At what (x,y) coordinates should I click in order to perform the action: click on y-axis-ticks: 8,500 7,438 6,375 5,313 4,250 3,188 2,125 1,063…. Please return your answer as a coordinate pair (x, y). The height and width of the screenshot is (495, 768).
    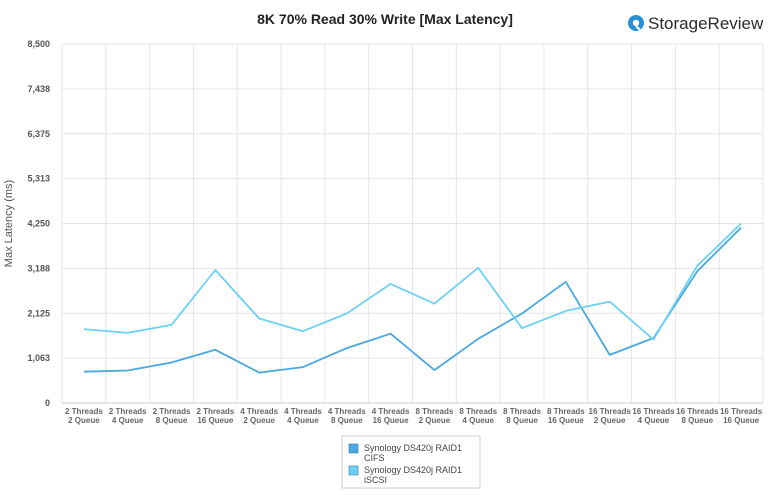
    Looking at the image, I should click on (38, 223).